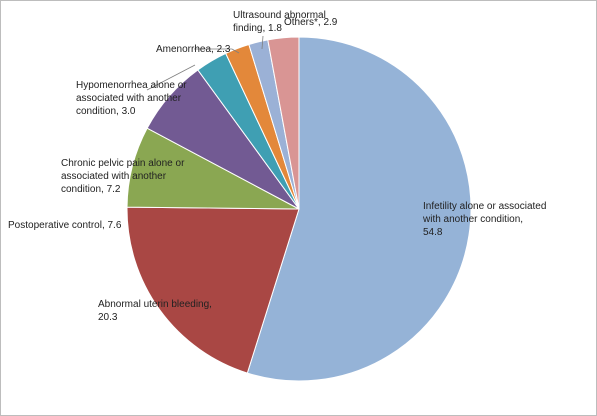  What do you see at coordinates (205, 63) in the screenshot?
I see `leader-lines` at bounding box center [205, 63].